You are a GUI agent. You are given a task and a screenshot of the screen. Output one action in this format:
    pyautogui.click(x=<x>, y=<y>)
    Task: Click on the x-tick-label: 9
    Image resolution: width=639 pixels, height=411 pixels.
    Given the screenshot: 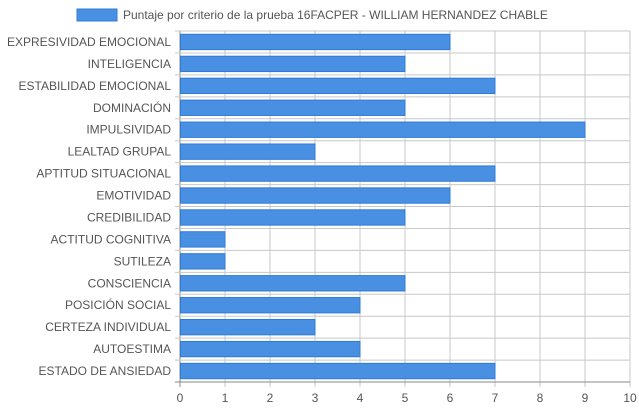 What is the action you would take?
    pyautogui.click(x=585, y=398)
    